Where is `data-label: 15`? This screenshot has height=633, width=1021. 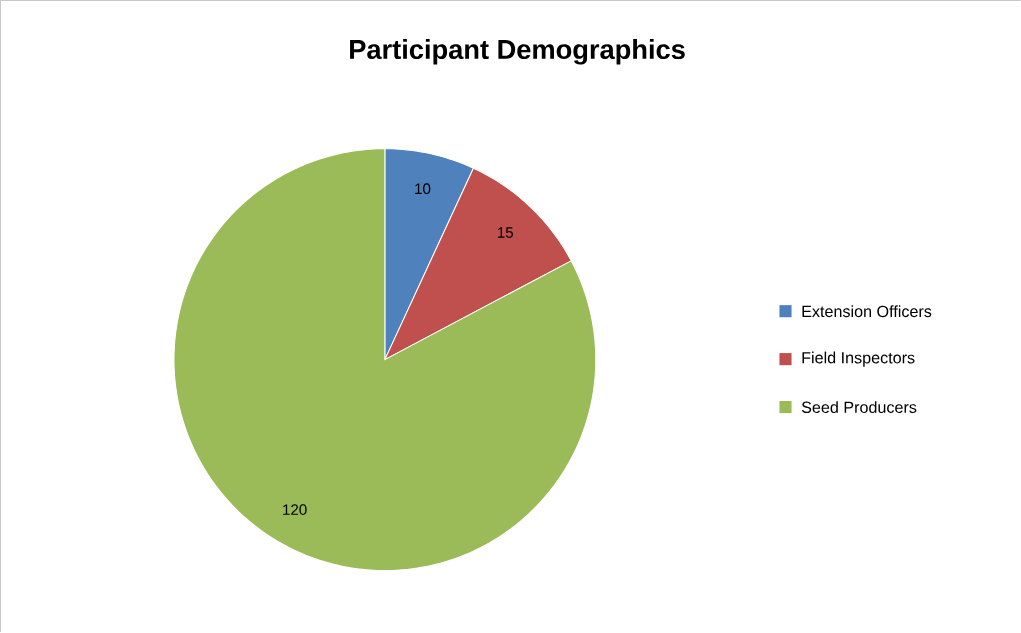 data-label: 15 is located at coordinates (505, 233).